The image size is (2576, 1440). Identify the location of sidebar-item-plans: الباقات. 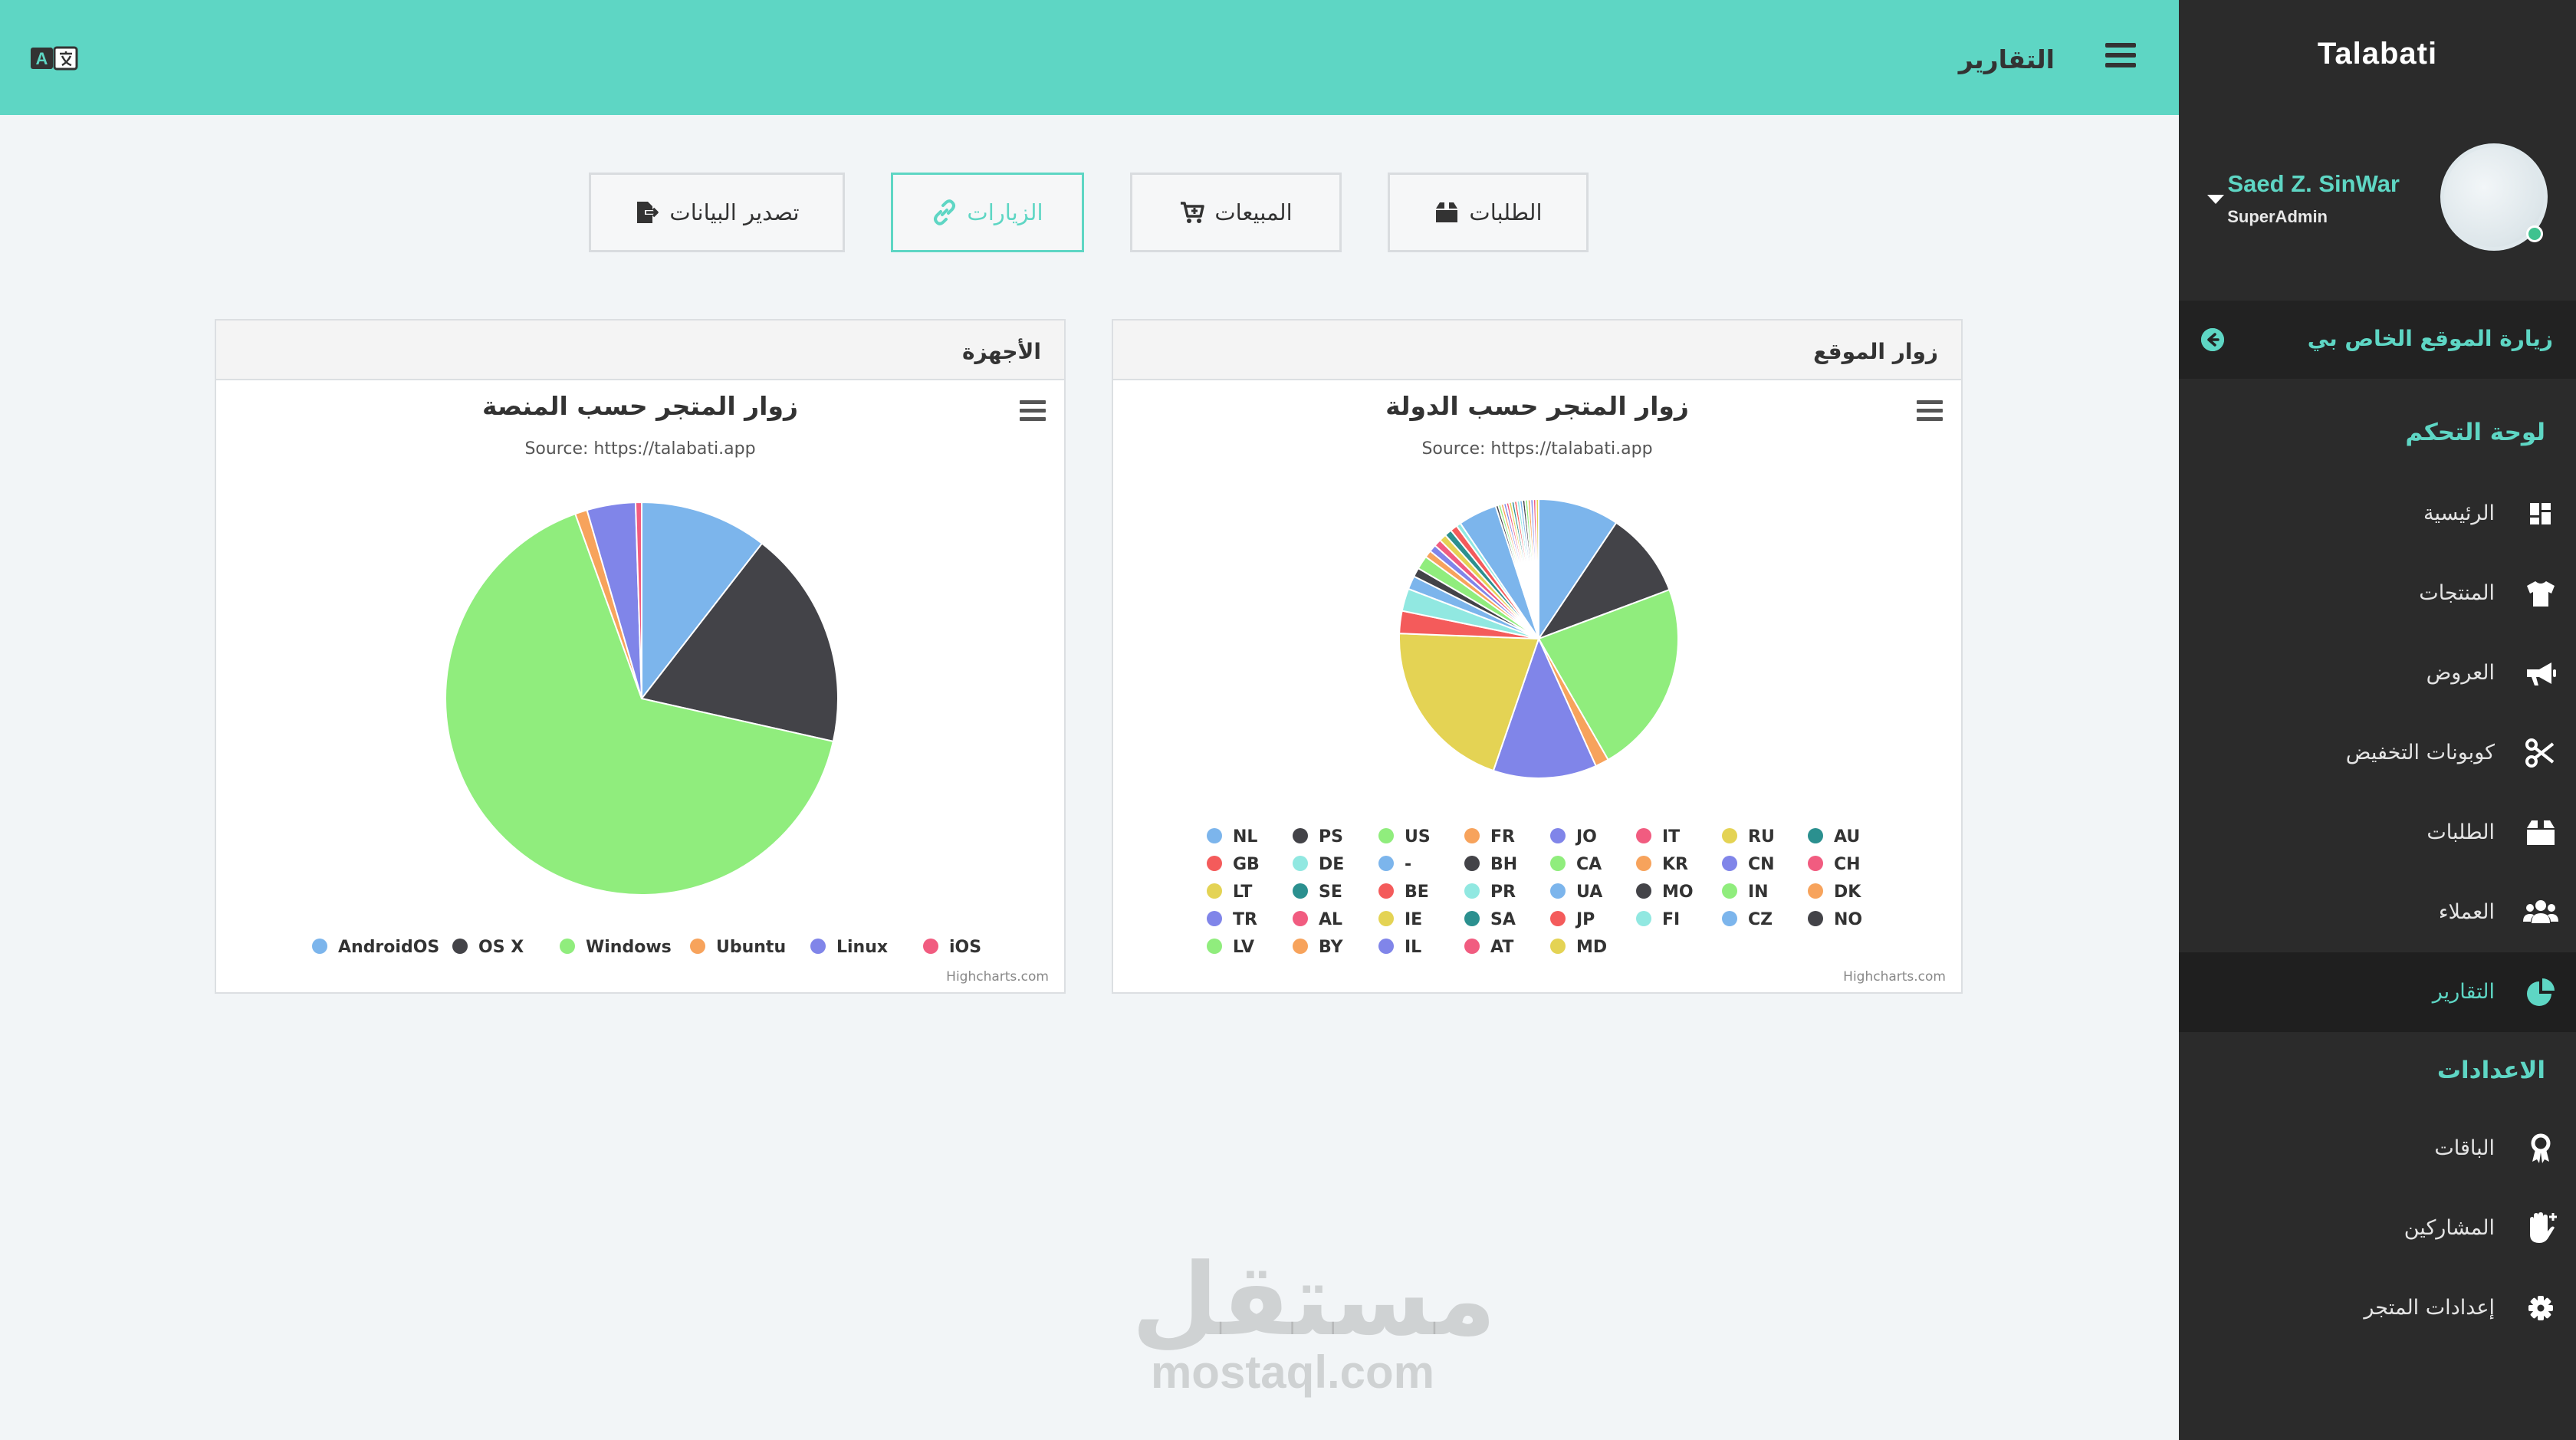
(2377, 1148).